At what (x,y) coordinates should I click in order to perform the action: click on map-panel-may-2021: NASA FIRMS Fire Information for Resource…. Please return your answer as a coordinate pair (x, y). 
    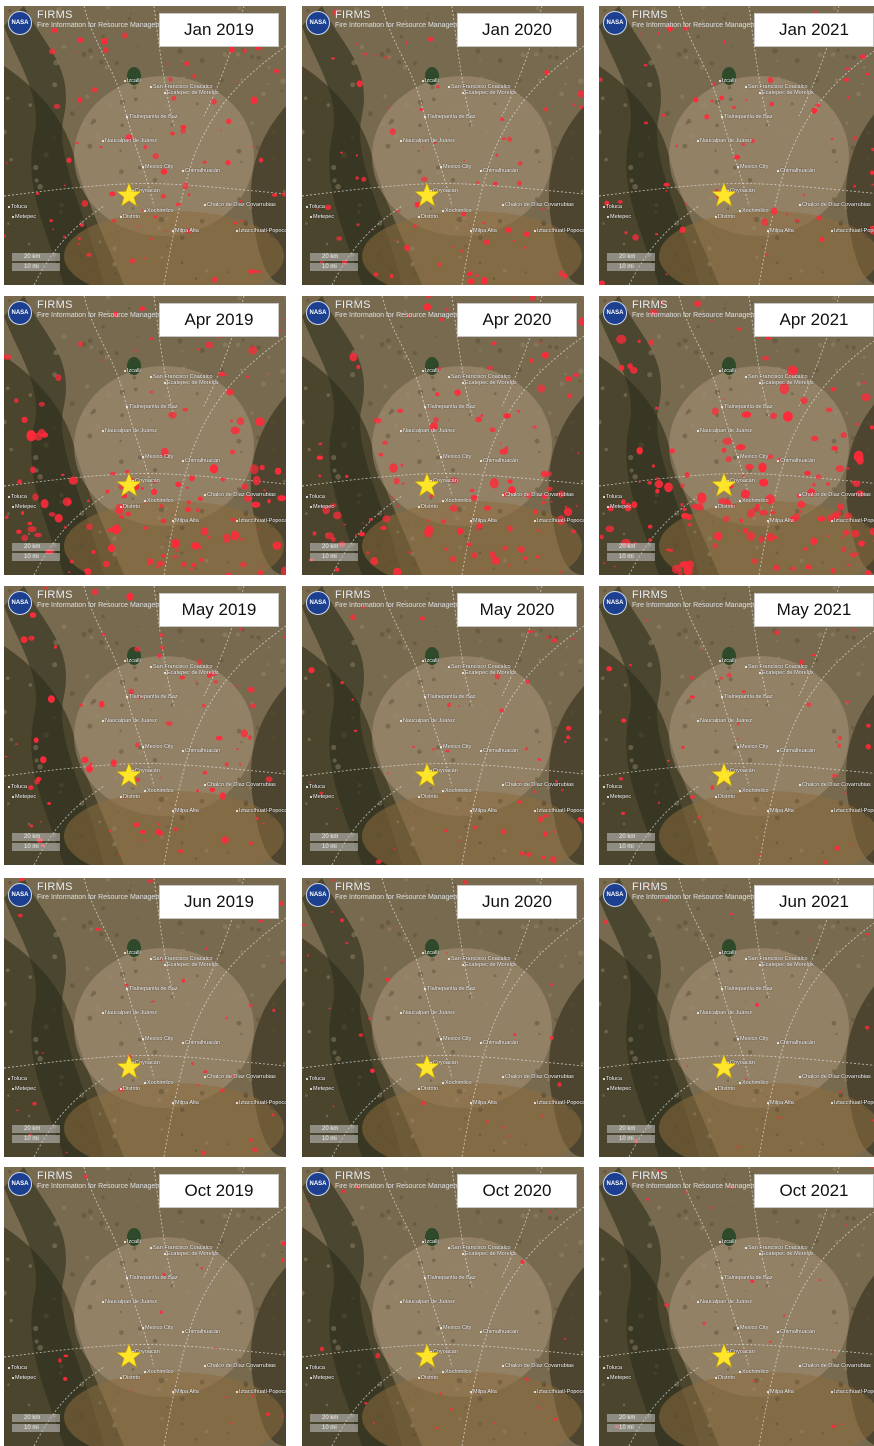
    Looking at the image, I should click on (736, 725).